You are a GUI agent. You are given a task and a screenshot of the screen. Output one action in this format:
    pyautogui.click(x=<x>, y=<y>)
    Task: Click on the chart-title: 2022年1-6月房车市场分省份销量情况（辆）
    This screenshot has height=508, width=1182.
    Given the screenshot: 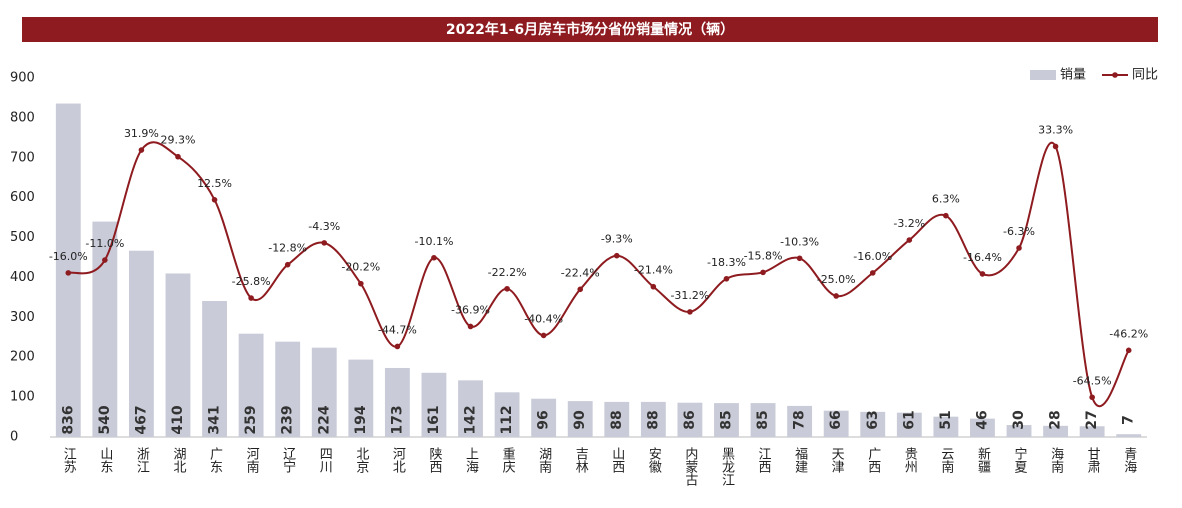 What is the action you would take?
    pyautogui.click(x=590, y=29)
    